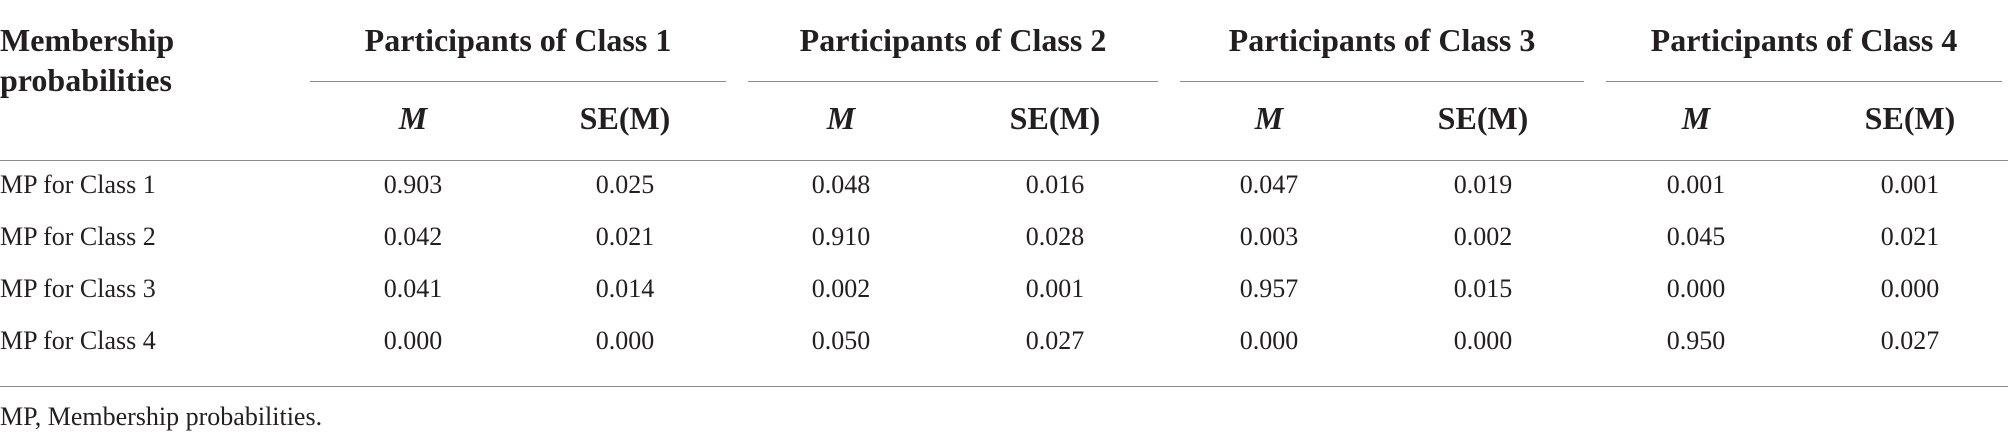 Image resolution: width=2008 pixels, height=439 pixels. I want to click on group-header-class-2: Participants of Class 2, so click(953, 40).